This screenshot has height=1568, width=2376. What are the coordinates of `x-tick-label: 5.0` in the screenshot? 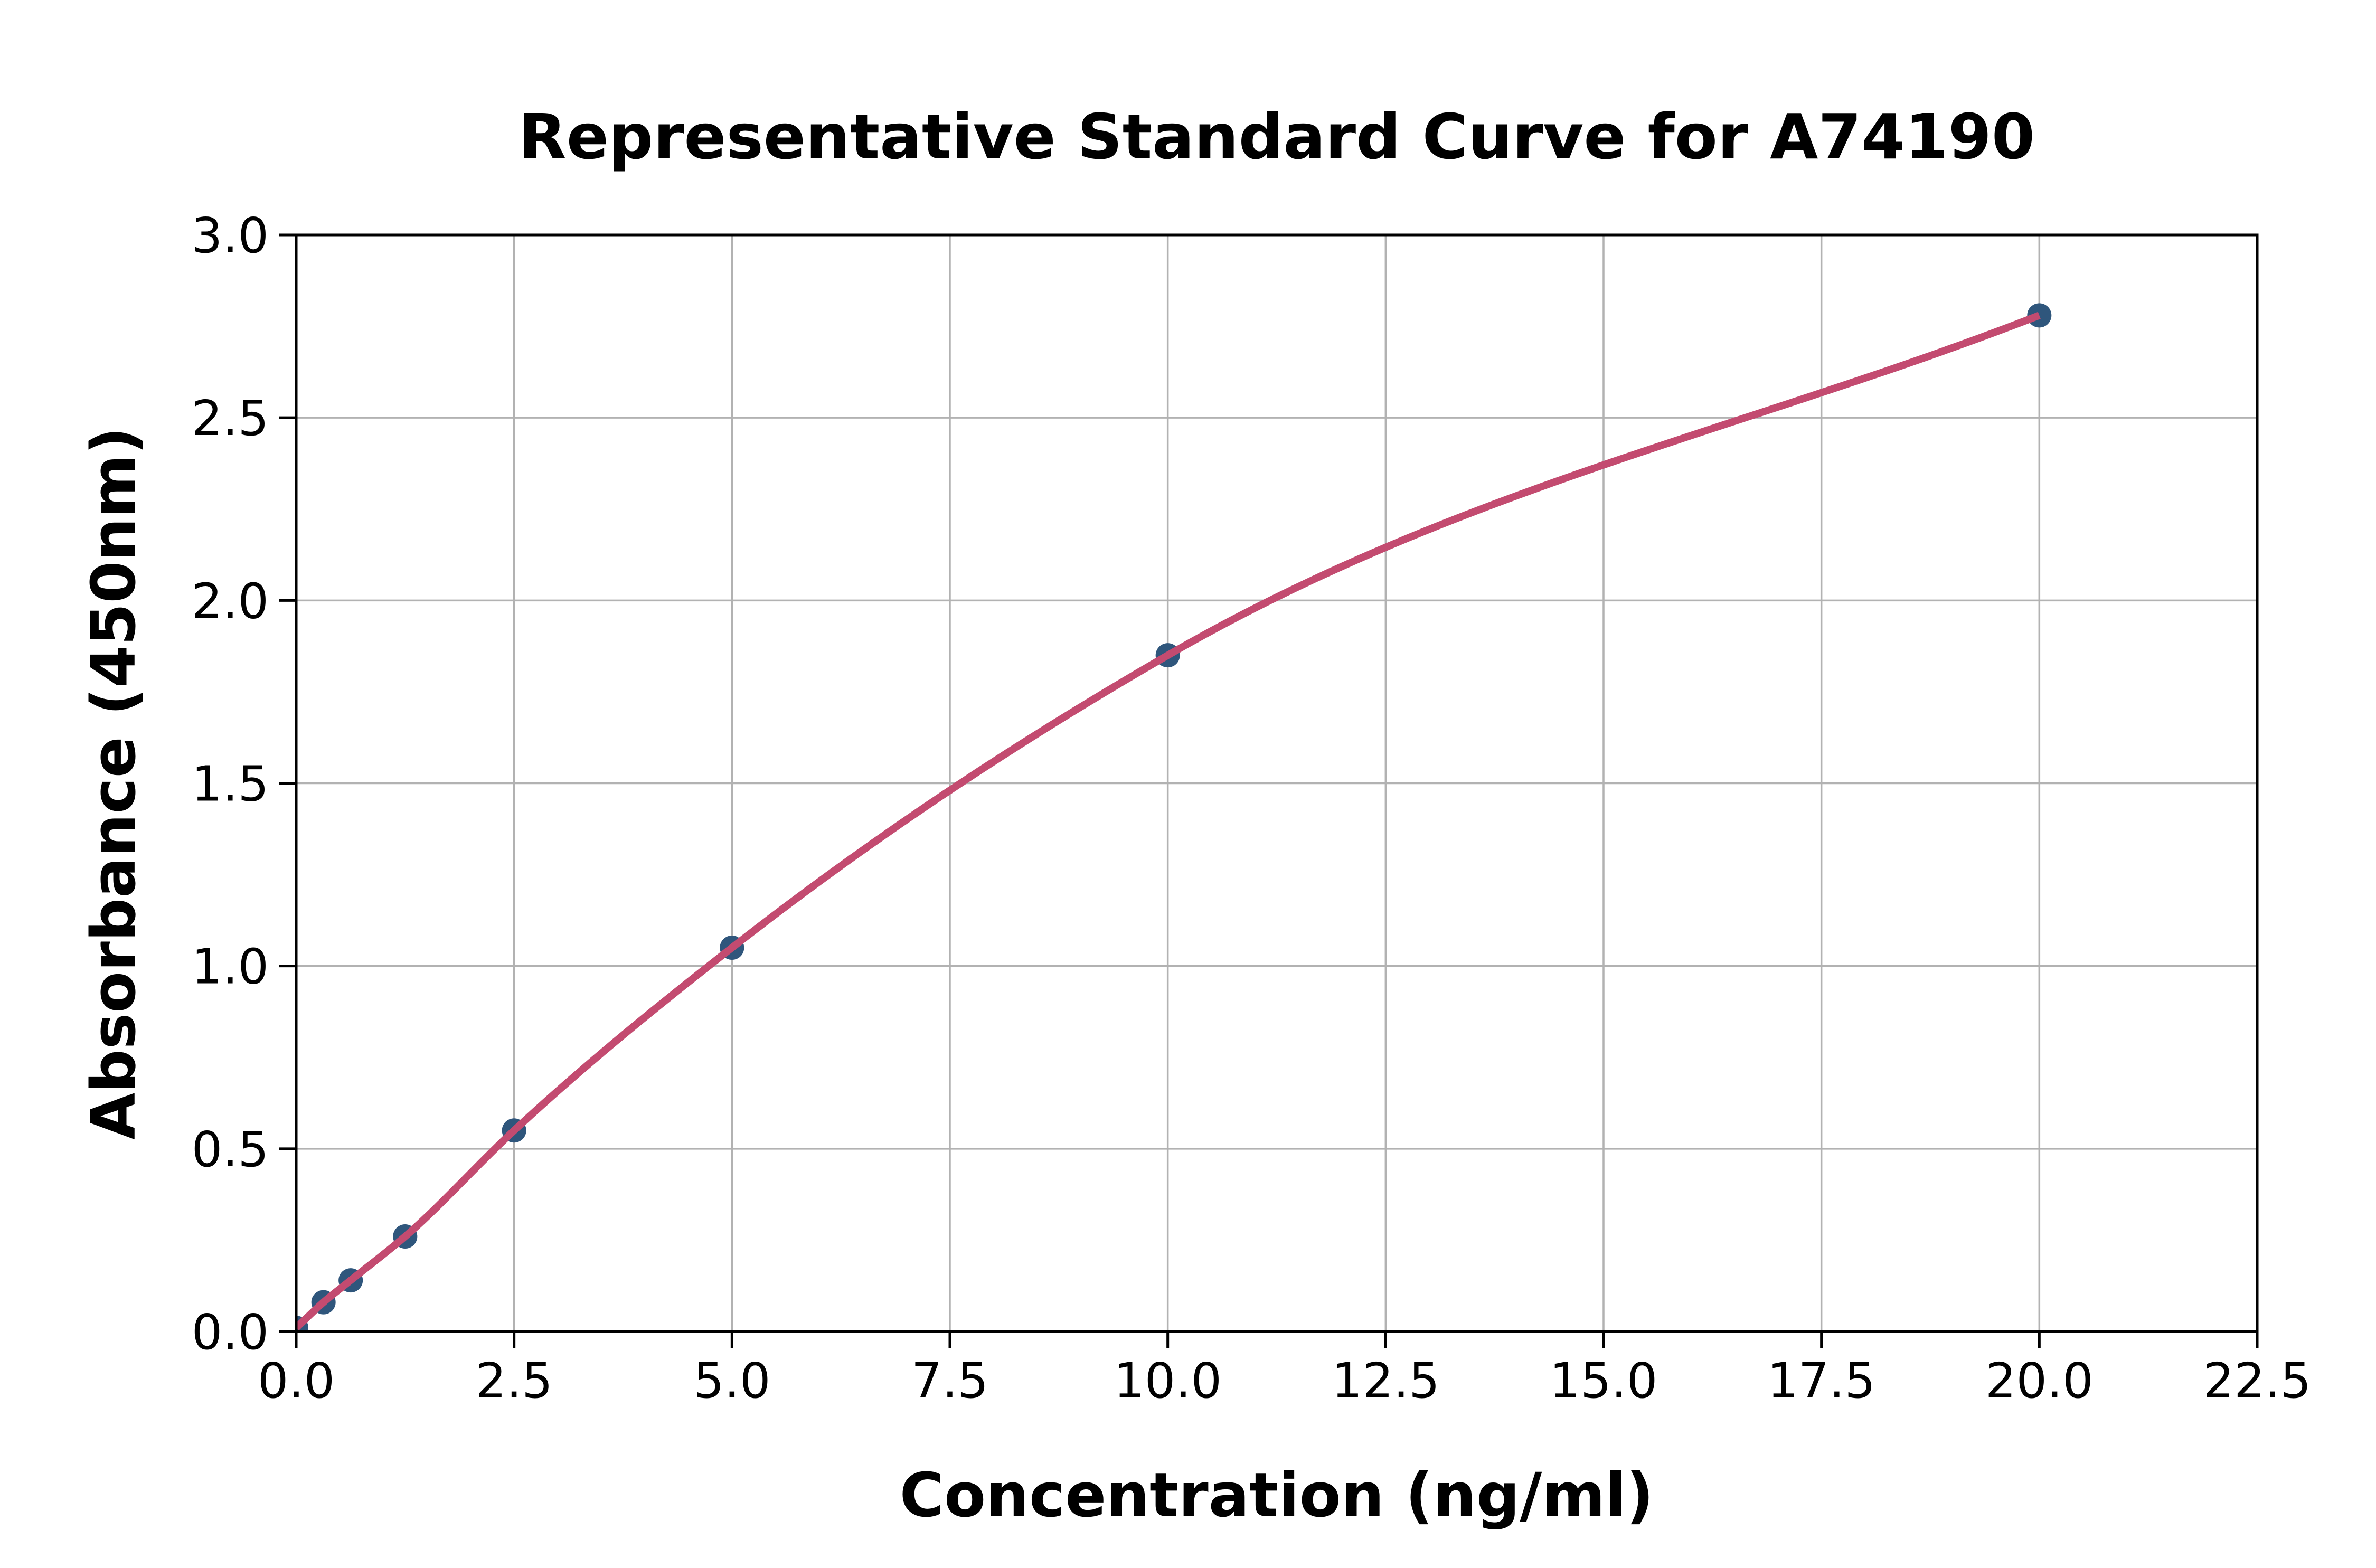 It's located at (732, 1381).